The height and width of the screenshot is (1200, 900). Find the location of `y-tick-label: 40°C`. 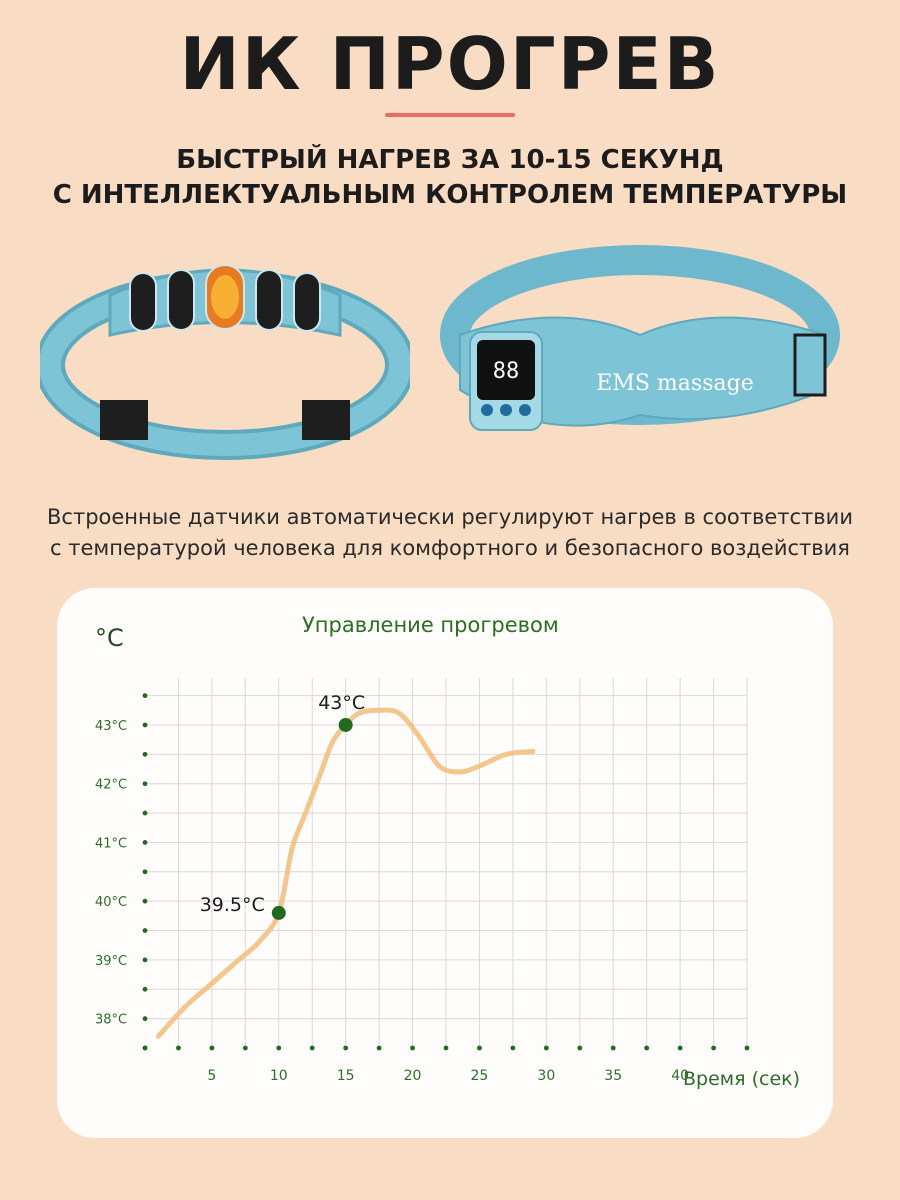

y-tick-label: 40°C is located at coordinates (111, 902).